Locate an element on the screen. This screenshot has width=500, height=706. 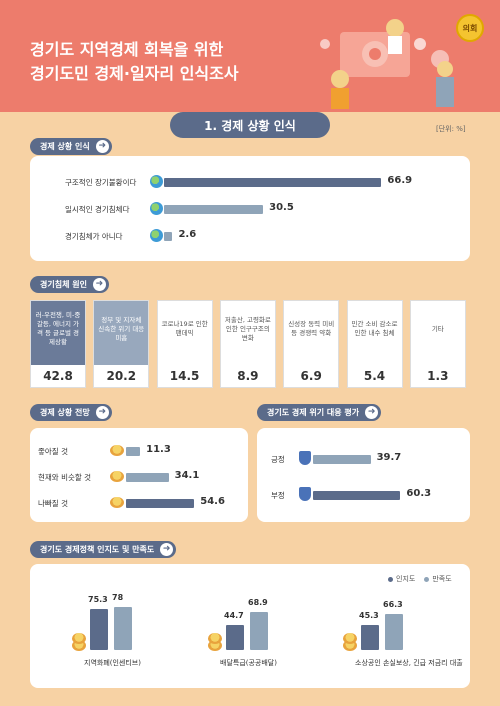
cause-label: 저출산, 고령화로 인한 인구구조의 변화 is located at coordinates (247, 328).